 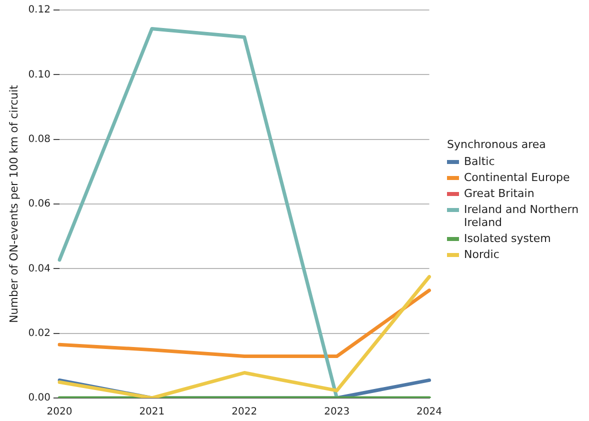 I want to click on x-tick-label: 2022, so click(x=245, y=412).